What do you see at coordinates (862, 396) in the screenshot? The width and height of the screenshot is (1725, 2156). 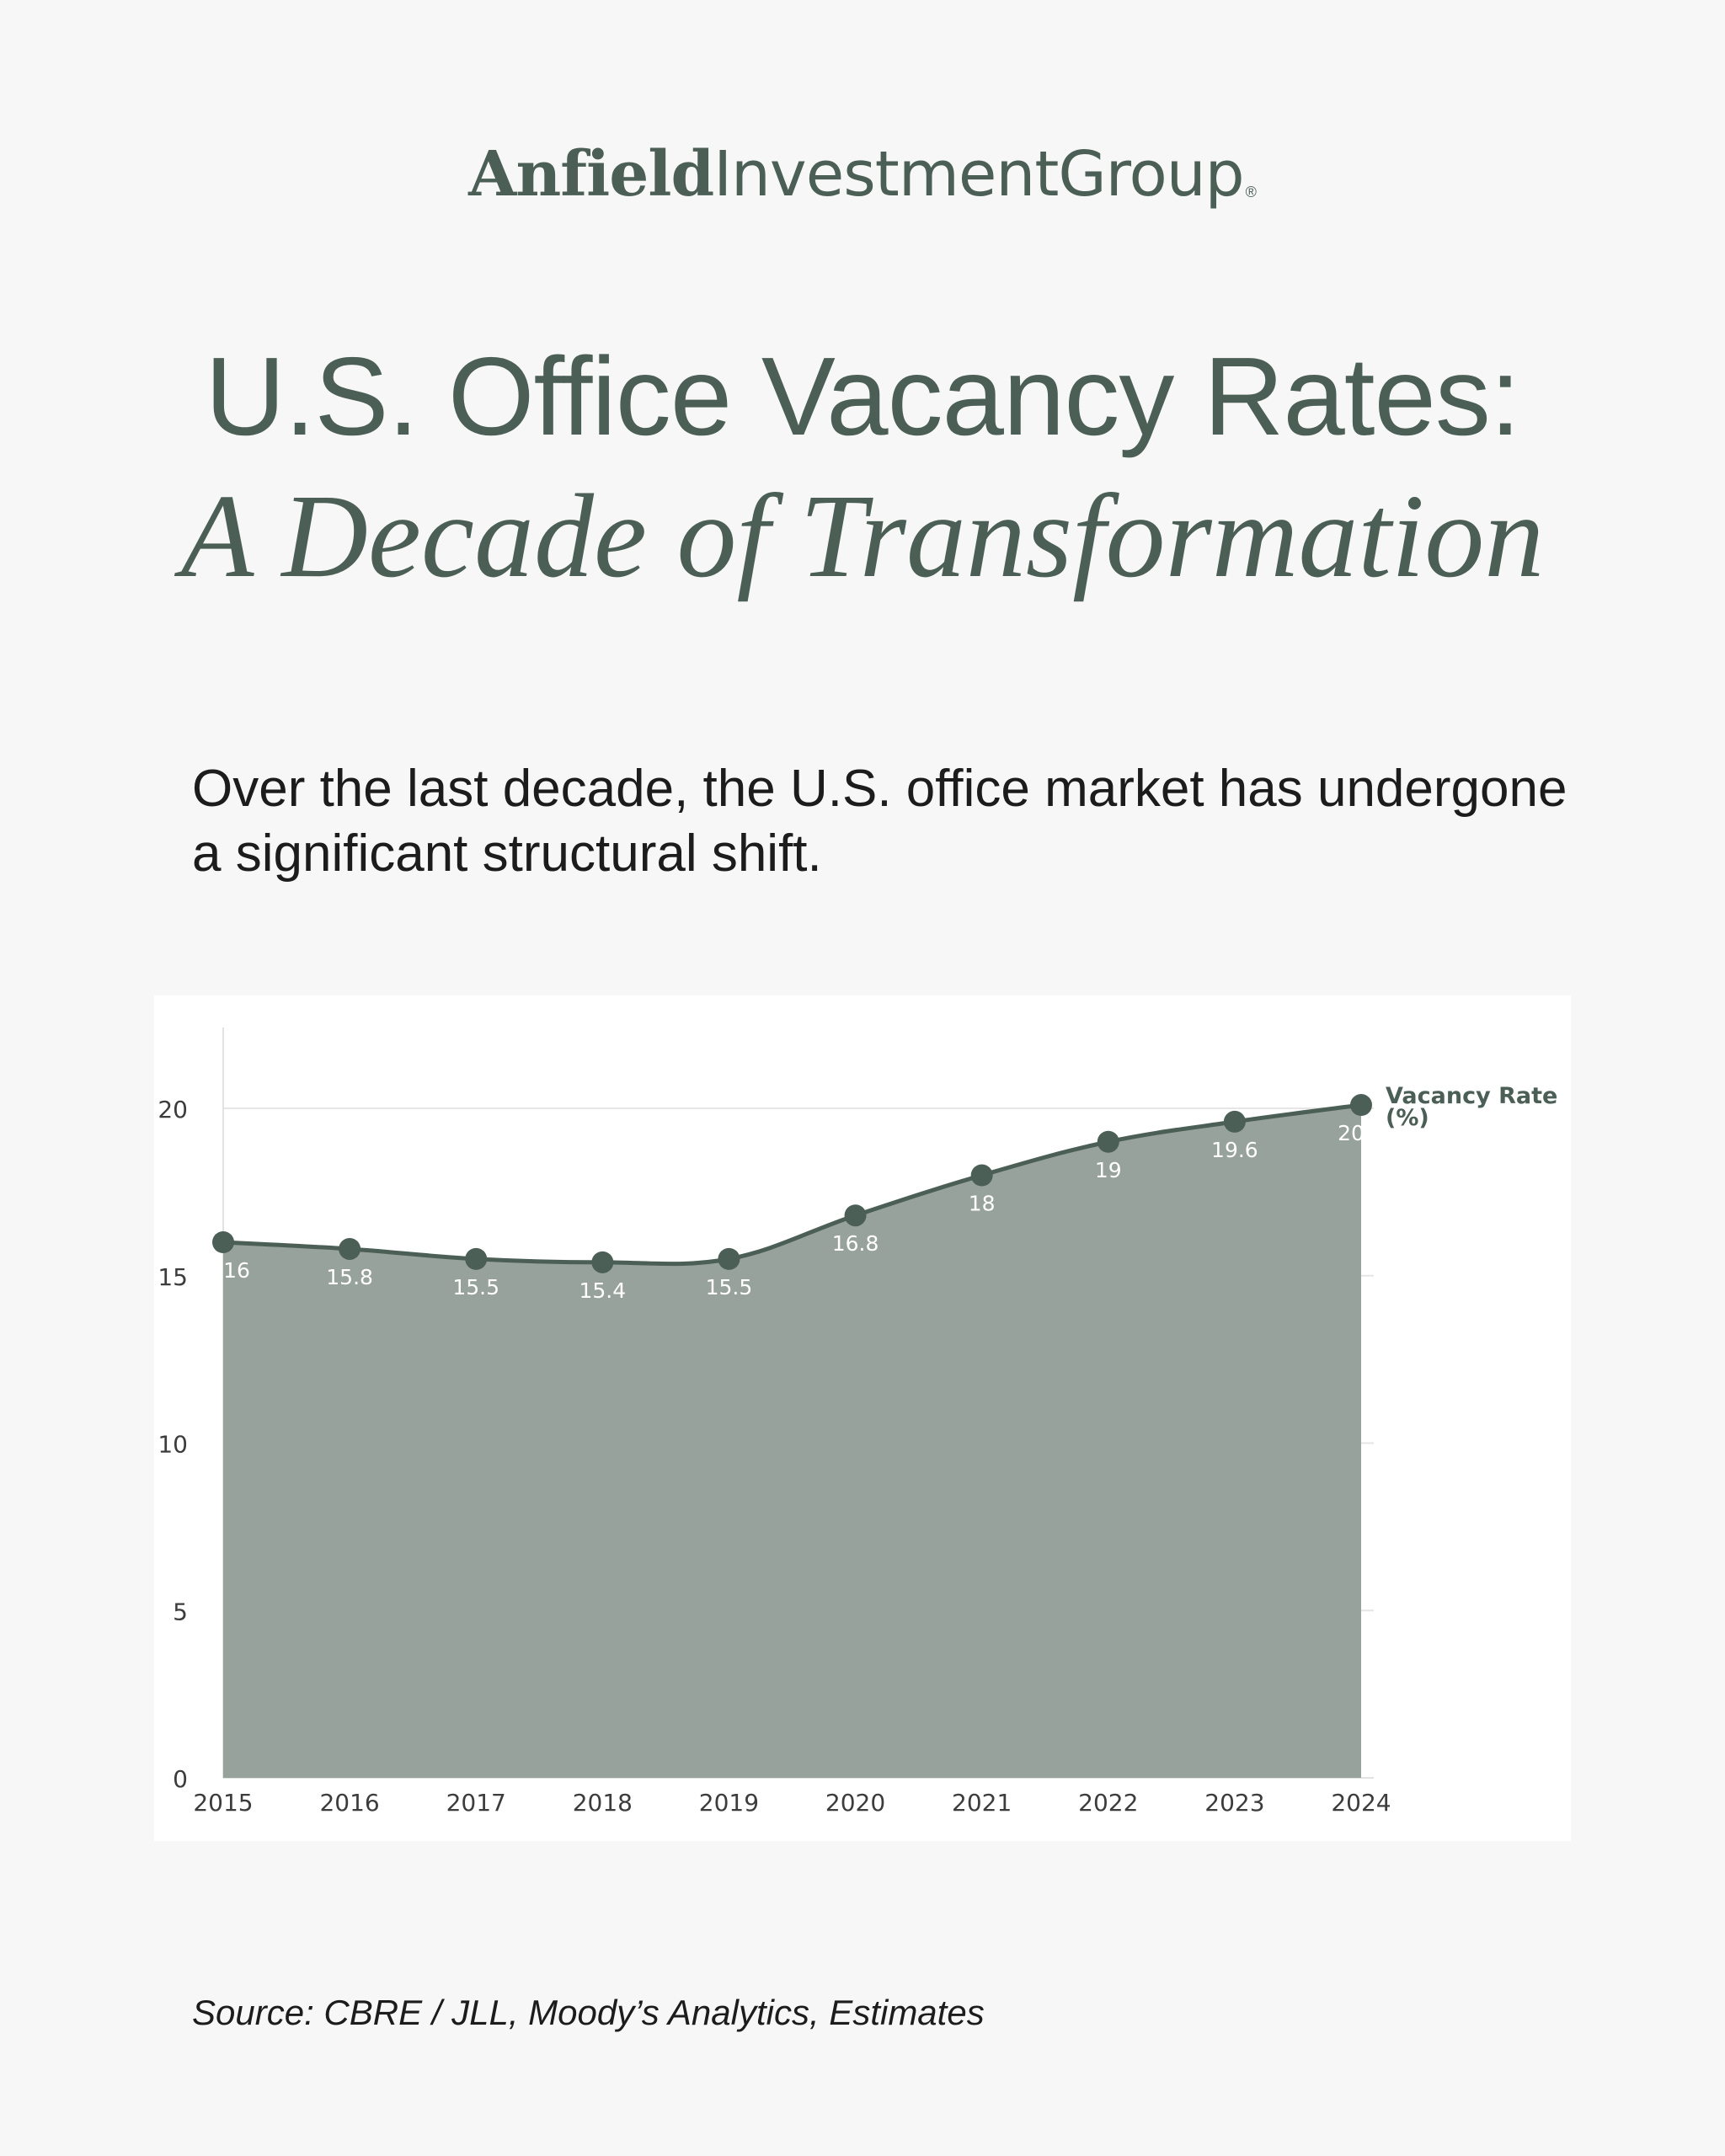 I see `page-title: U.S. Office Vacancy Rates:` at bounding box center [862, 396].